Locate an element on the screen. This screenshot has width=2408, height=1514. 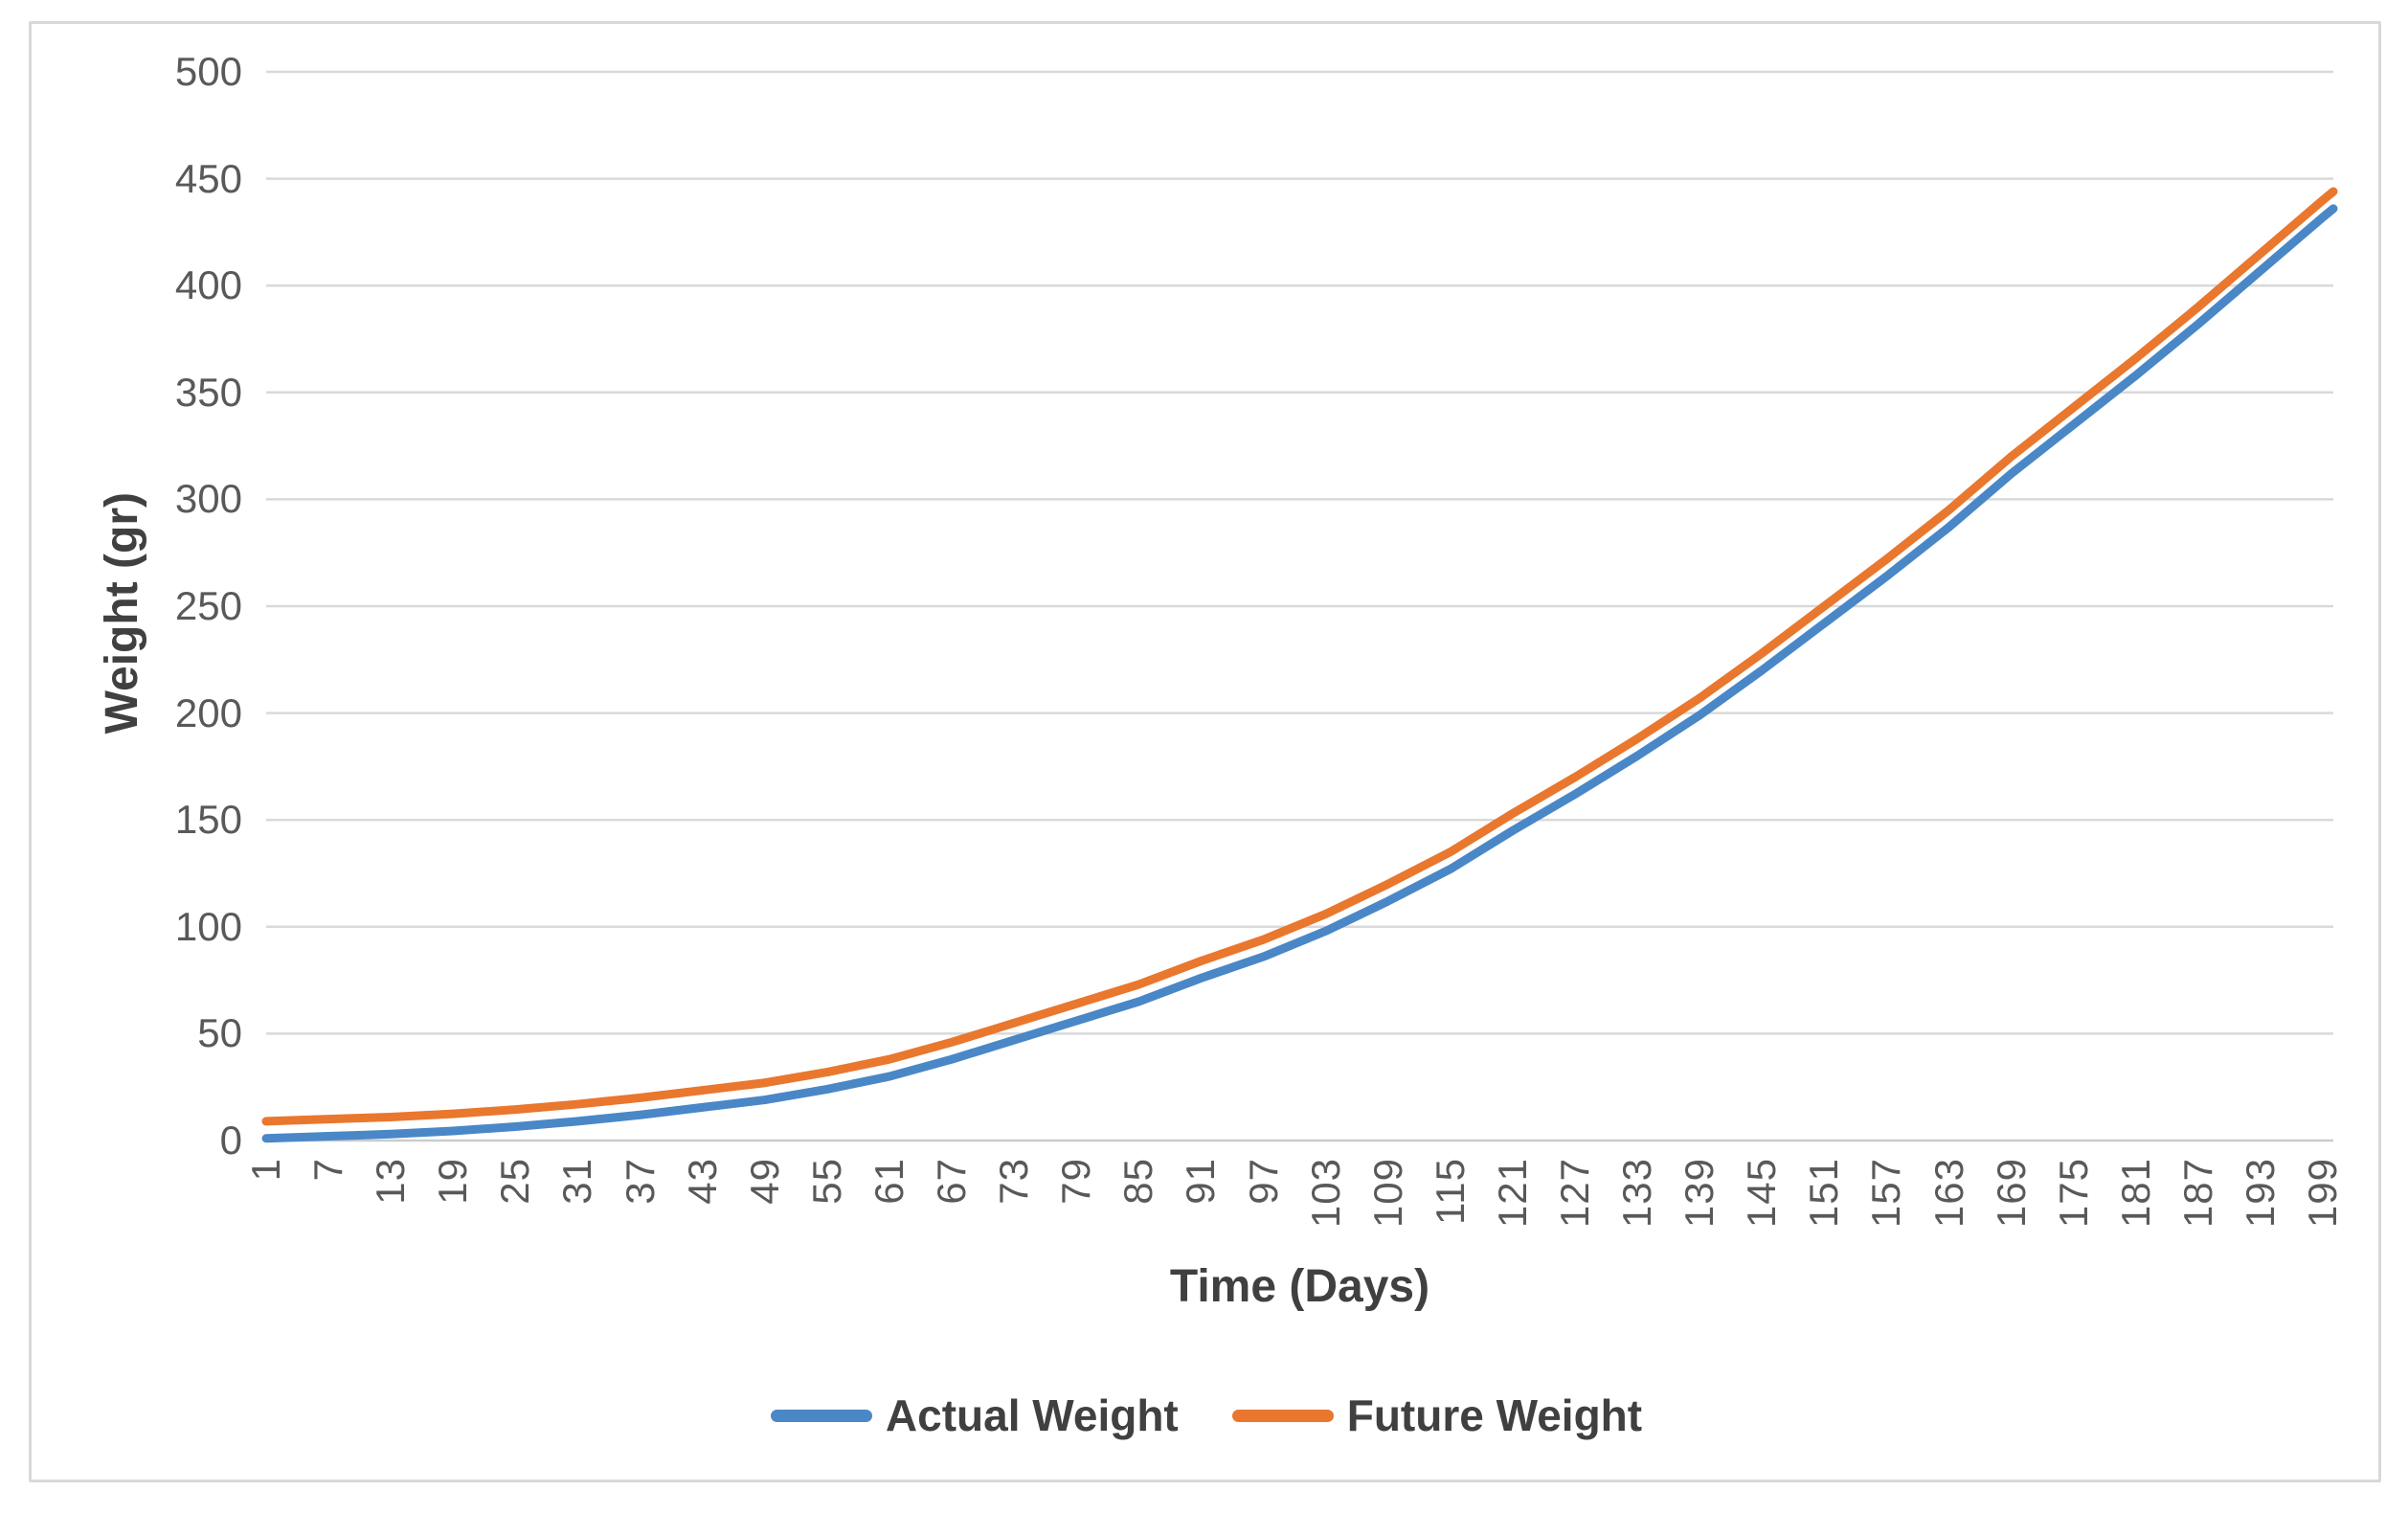
x-tick-label: 181 is located at coordinates (2135, 1193).